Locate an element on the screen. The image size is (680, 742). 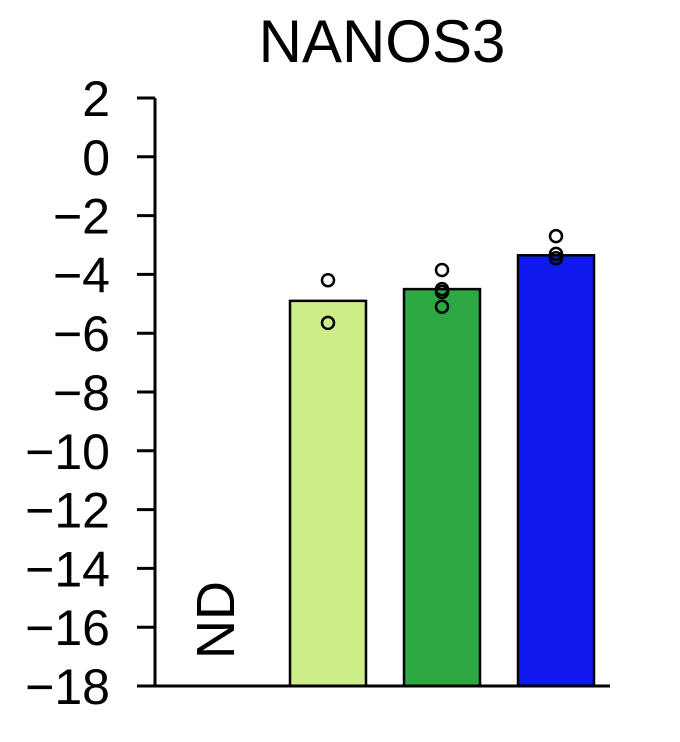
y-tick-label: 0 is located at coordinates (96, 158).